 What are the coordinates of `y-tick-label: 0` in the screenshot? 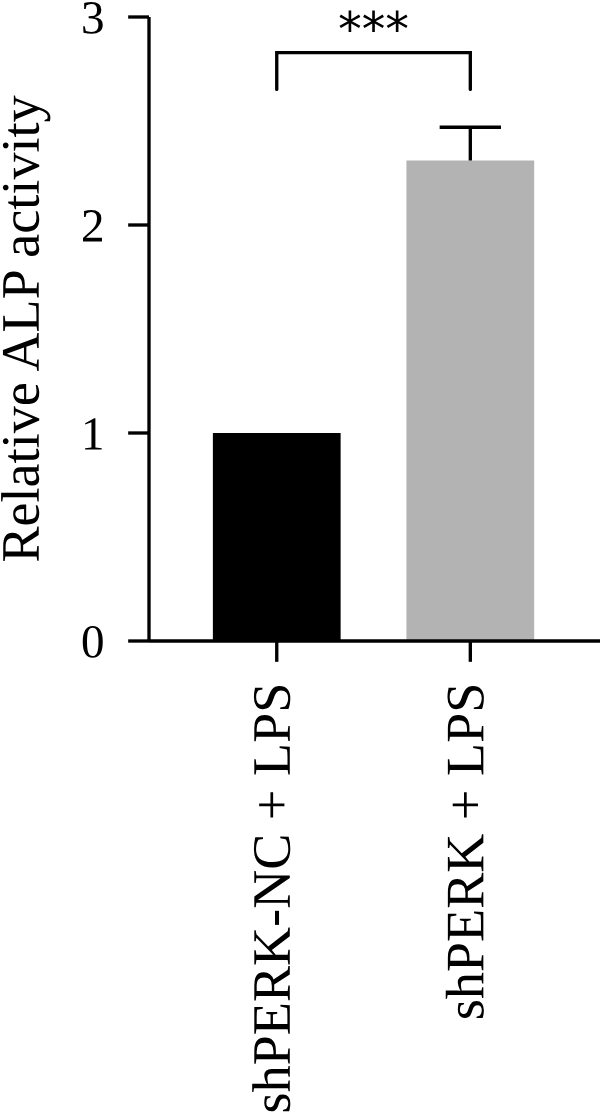 It's located at (92, 641).